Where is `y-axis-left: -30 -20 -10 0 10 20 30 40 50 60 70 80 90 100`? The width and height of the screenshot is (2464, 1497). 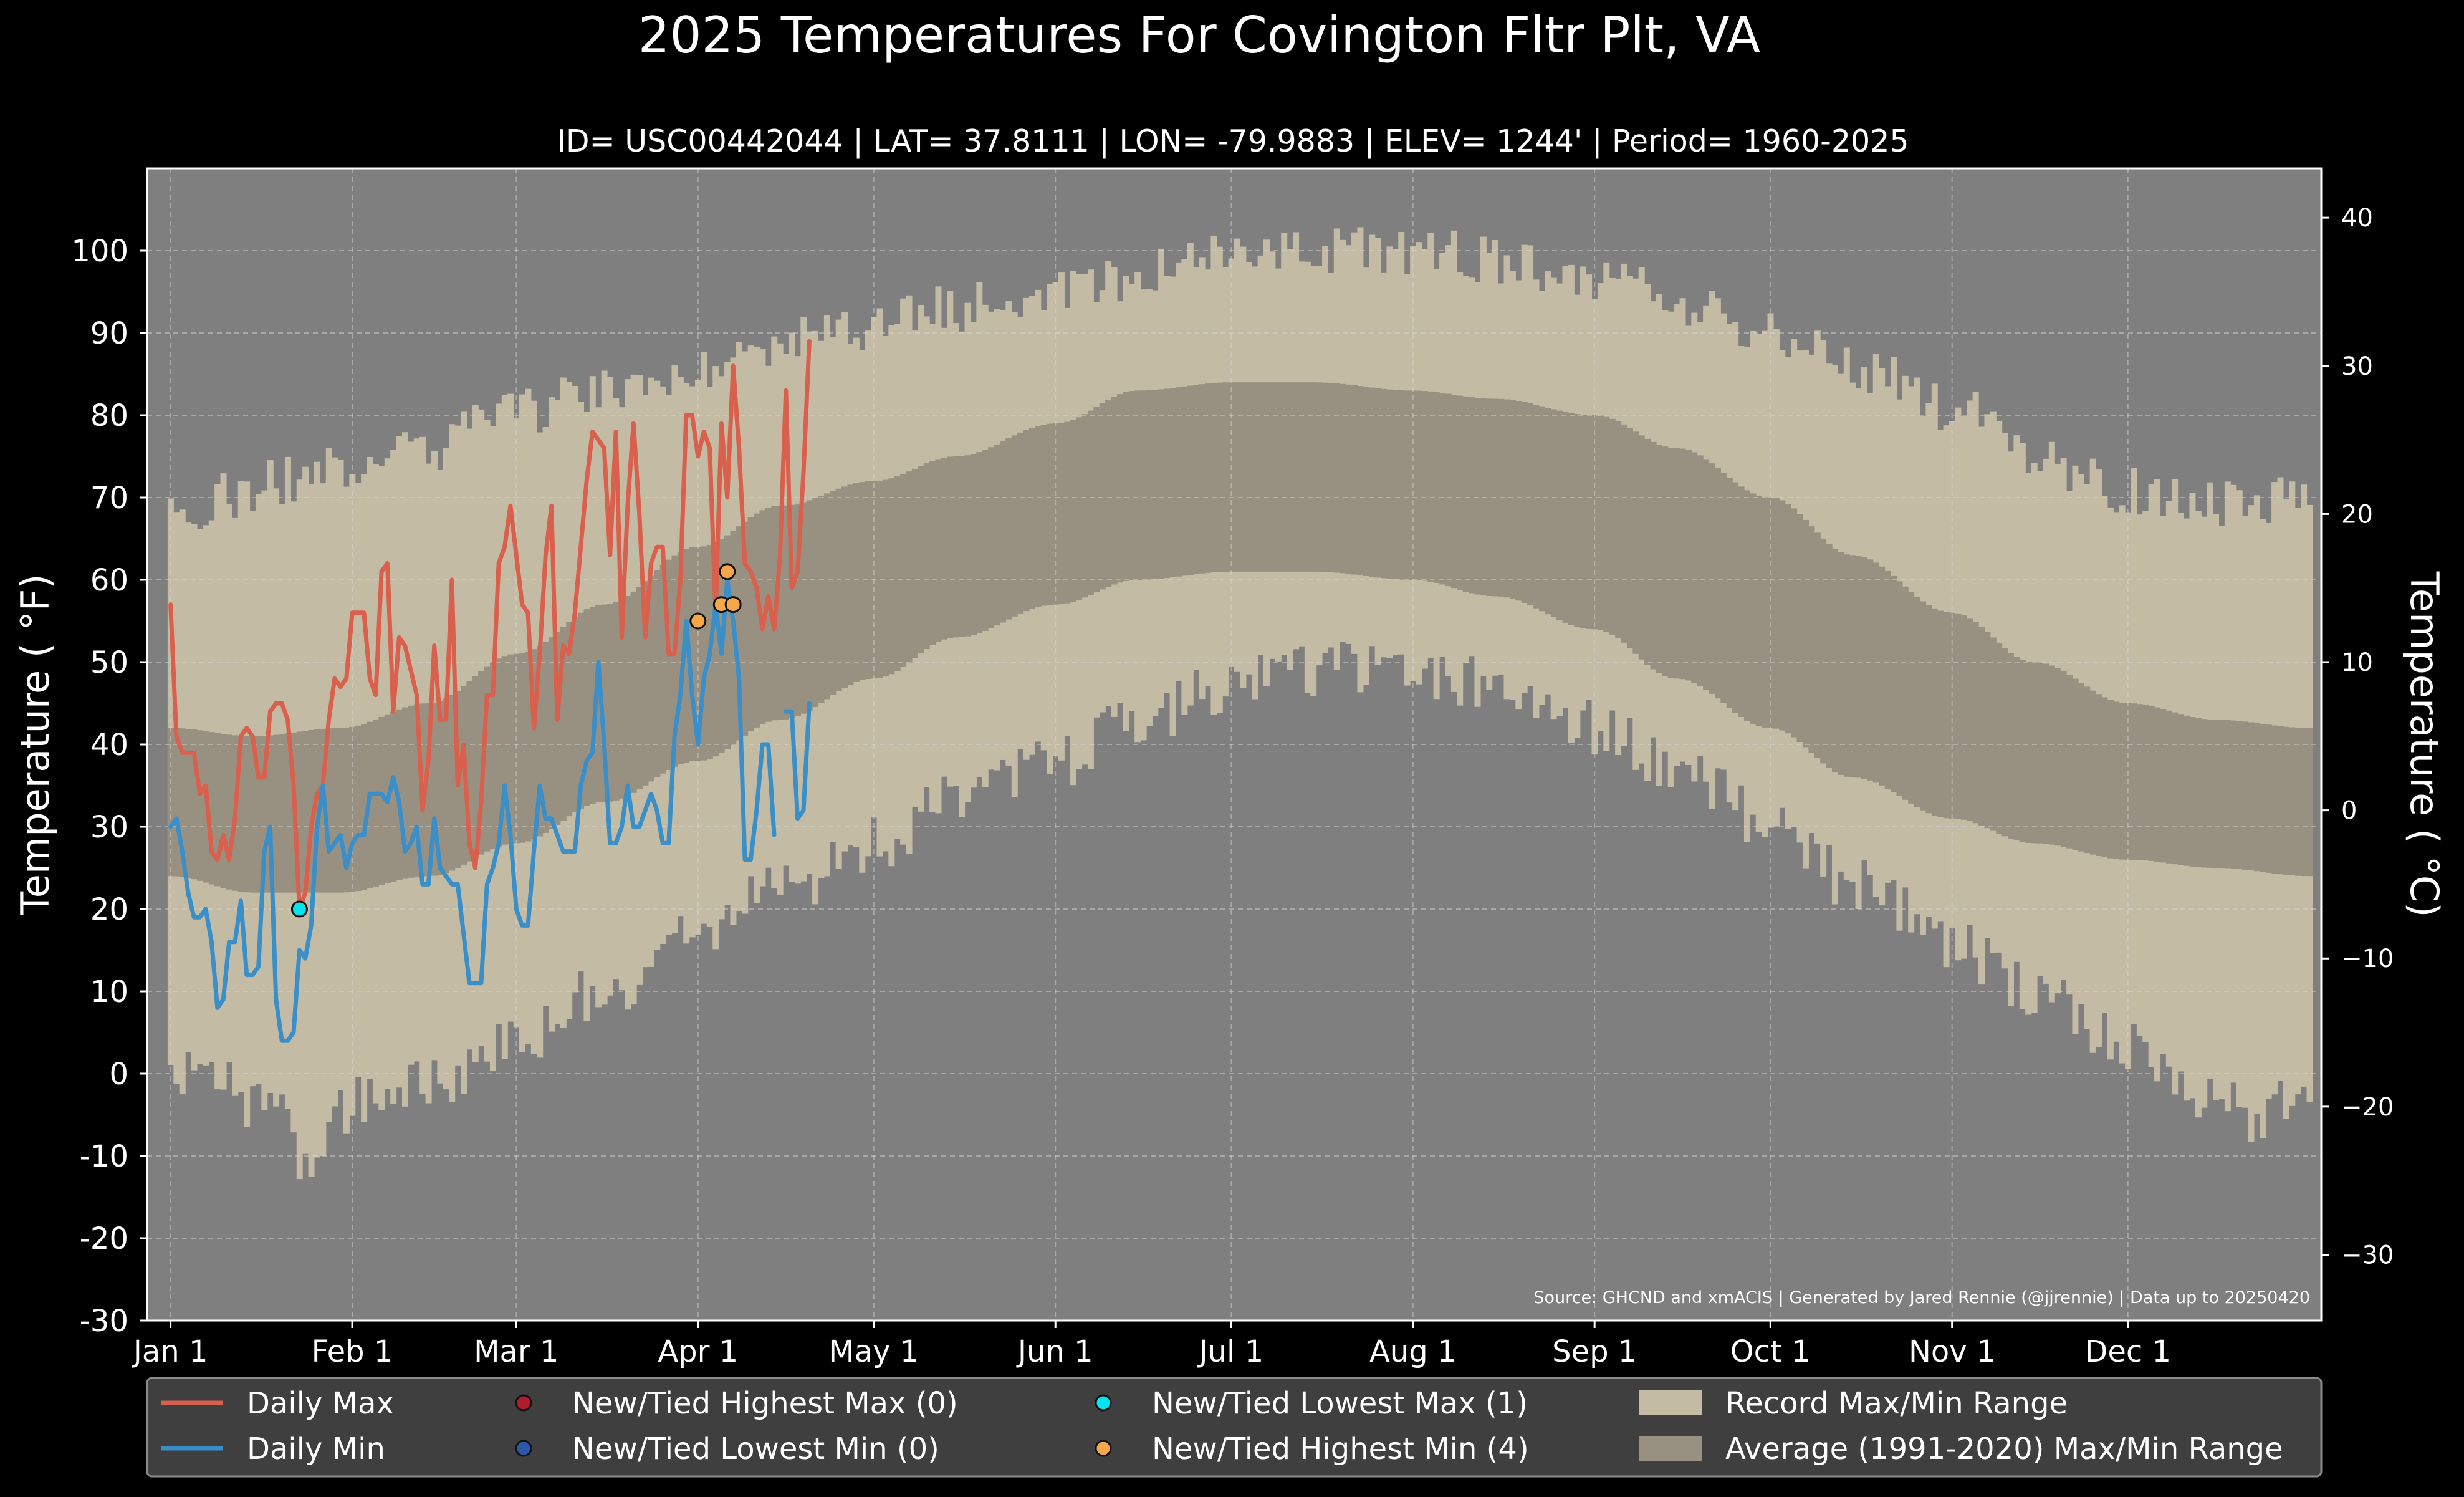 y-axis-left: -30 -20 -10 0 10 20 30 40 50 60 70 80 90 100 is located at coordinates (109, 786).